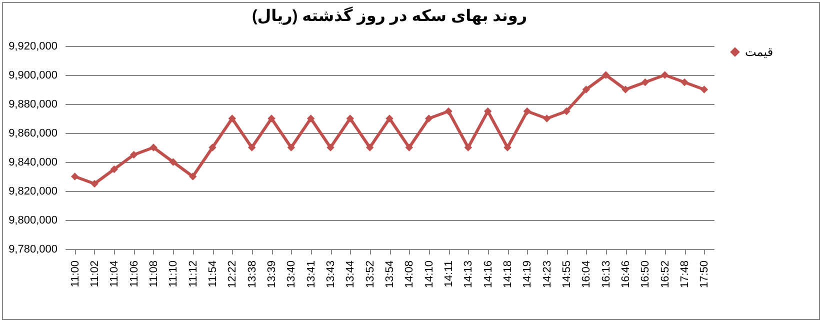 The image size is (837, 335). What do you see at coordinates (488, 274) in the screenshot?
I see `x-tick-label: 14:16` at bounding box center [488, 274].